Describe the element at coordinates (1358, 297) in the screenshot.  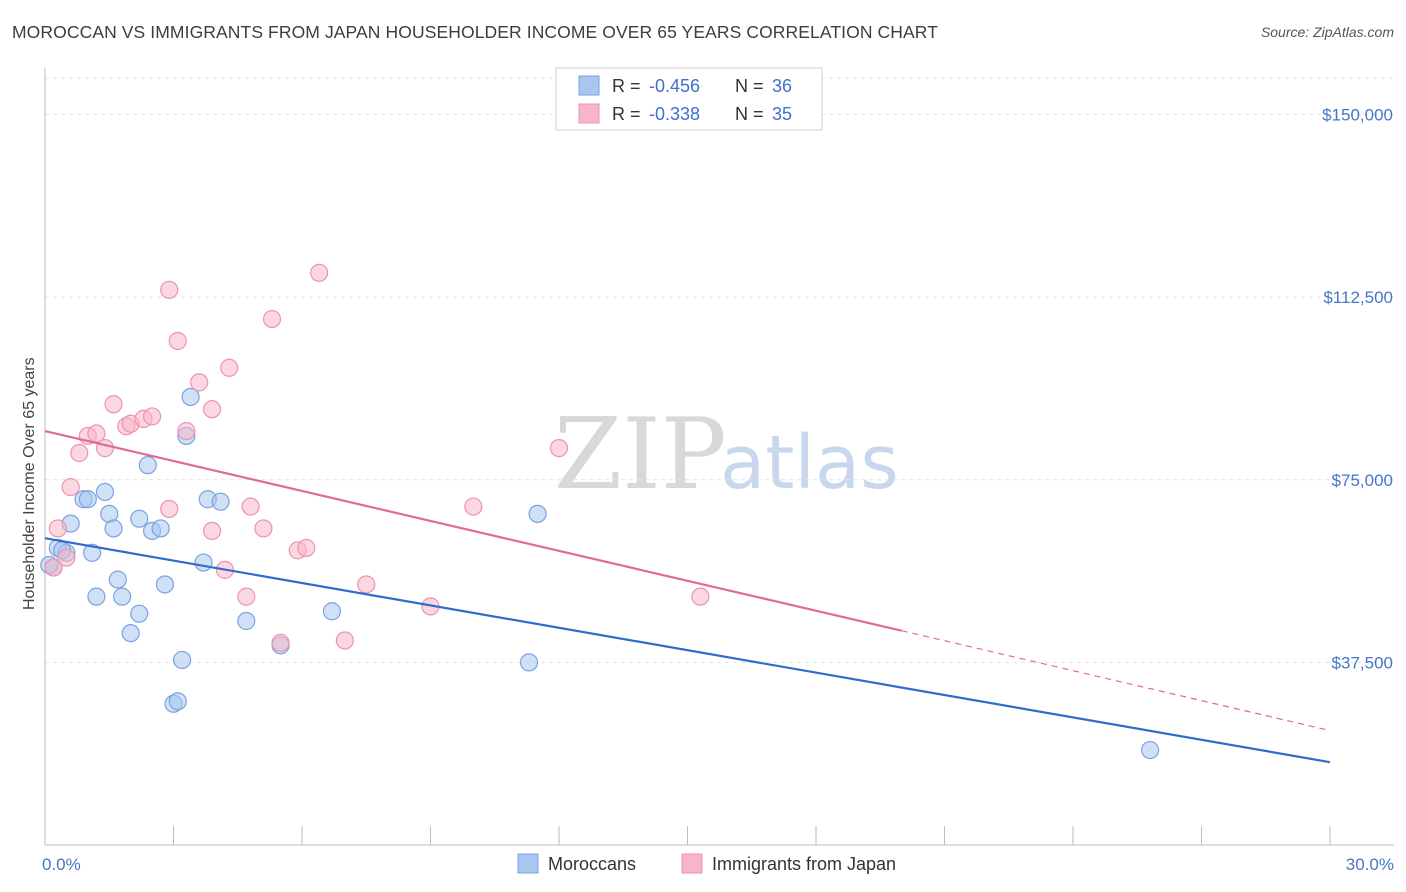
I see `y-tick-label-2: $112,500` at that location.